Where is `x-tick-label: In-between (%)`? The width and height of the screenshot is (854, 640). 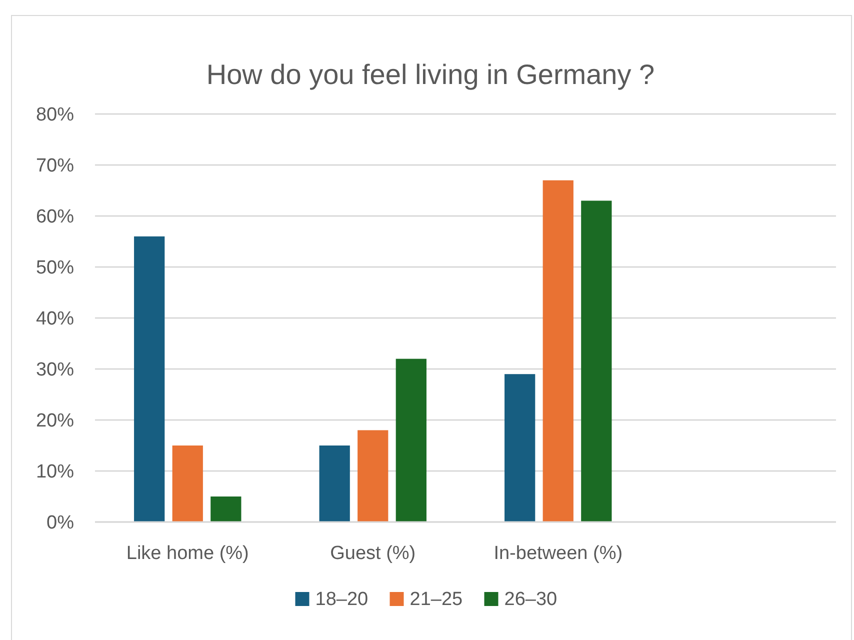
x-tick-label: In-between (%) is located at coordinates (558, 553).